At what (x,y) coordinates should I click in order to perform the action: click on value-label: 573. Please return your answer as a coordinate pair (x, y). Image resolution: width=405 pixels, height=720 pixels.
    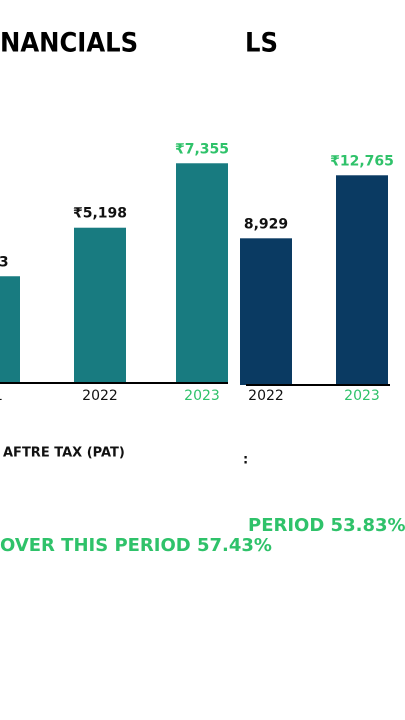
    Looking at the image, I should click on (4, 262).